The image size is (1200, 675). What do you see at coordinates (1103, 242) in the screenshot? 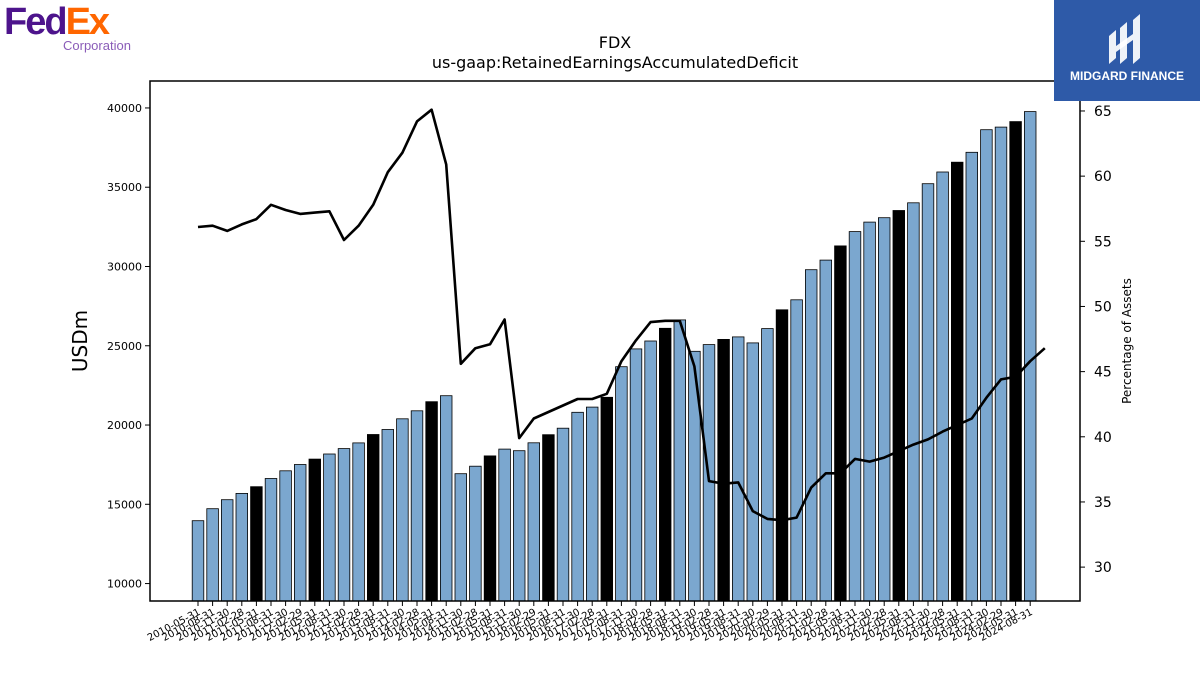
I see `y2-tick-label: 55` at bounding box center [1103, 242].